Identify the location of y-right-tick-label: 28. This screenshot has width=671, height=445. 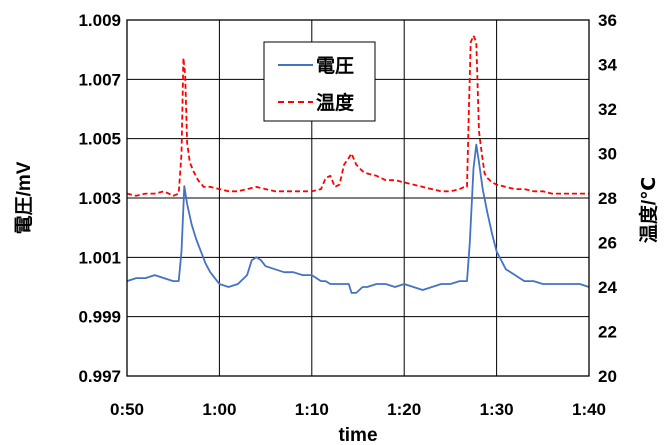
(607, 198).